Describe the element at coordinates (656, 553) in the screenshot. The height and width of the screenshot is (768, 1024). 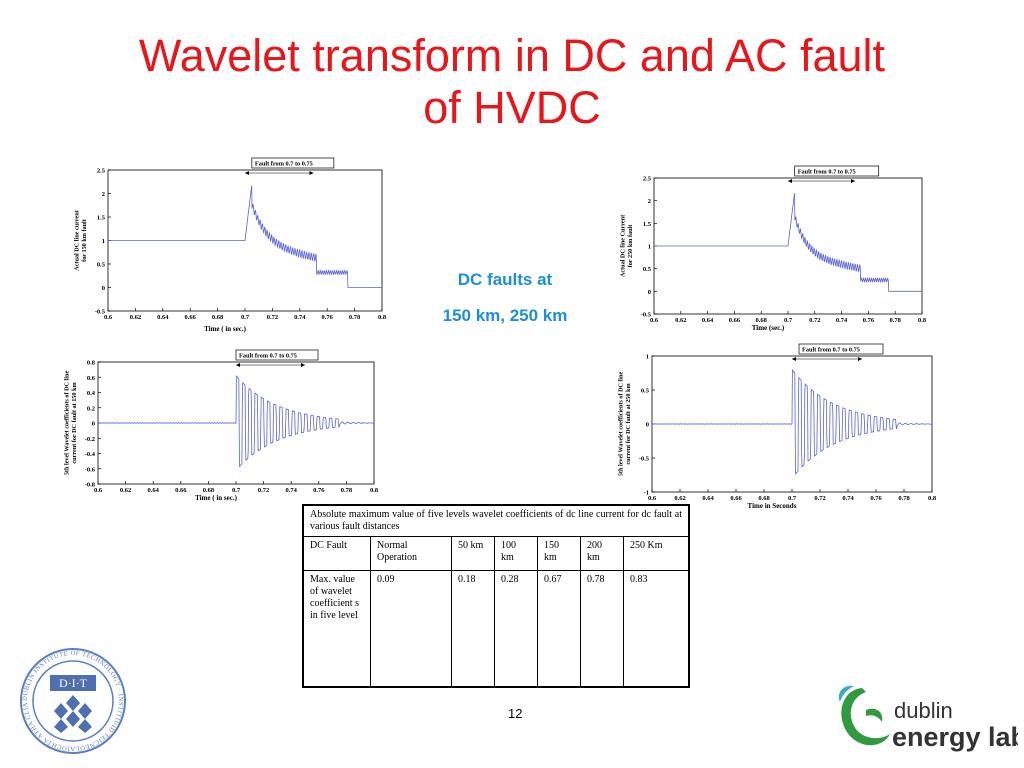
I see `table-header-cell: 250 Km` at that location.